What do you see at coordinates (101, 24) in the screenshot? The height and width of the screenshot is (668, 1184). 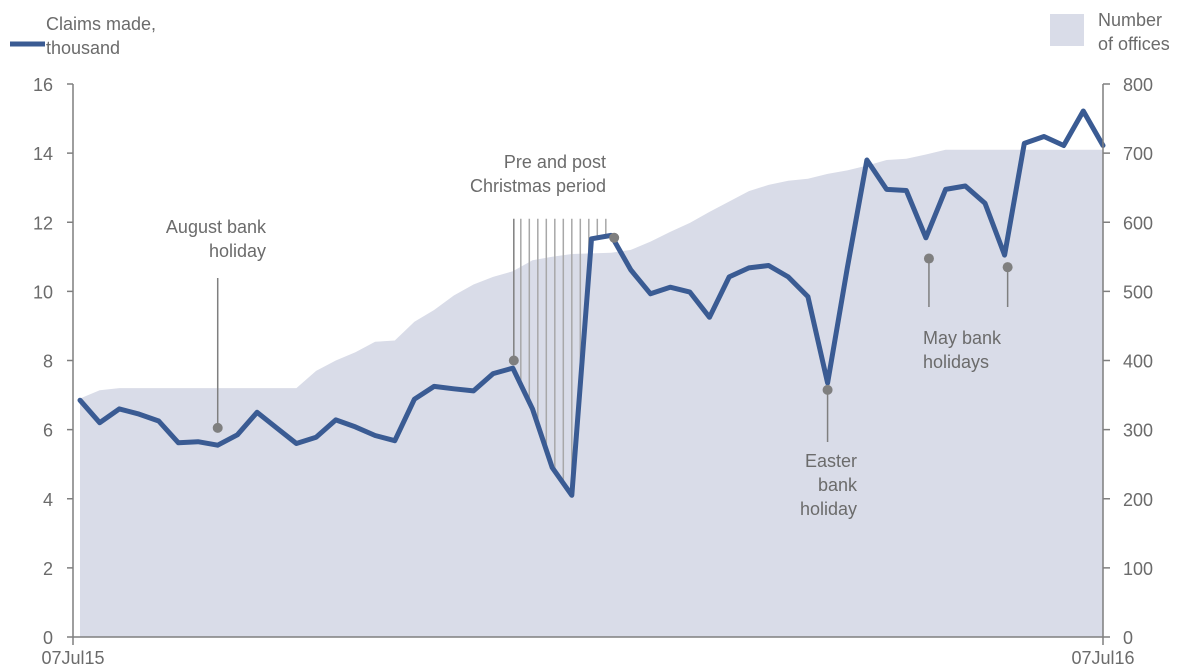 I see `legend-claims-label-1: Claims made,` at bounding box center [101, 24].